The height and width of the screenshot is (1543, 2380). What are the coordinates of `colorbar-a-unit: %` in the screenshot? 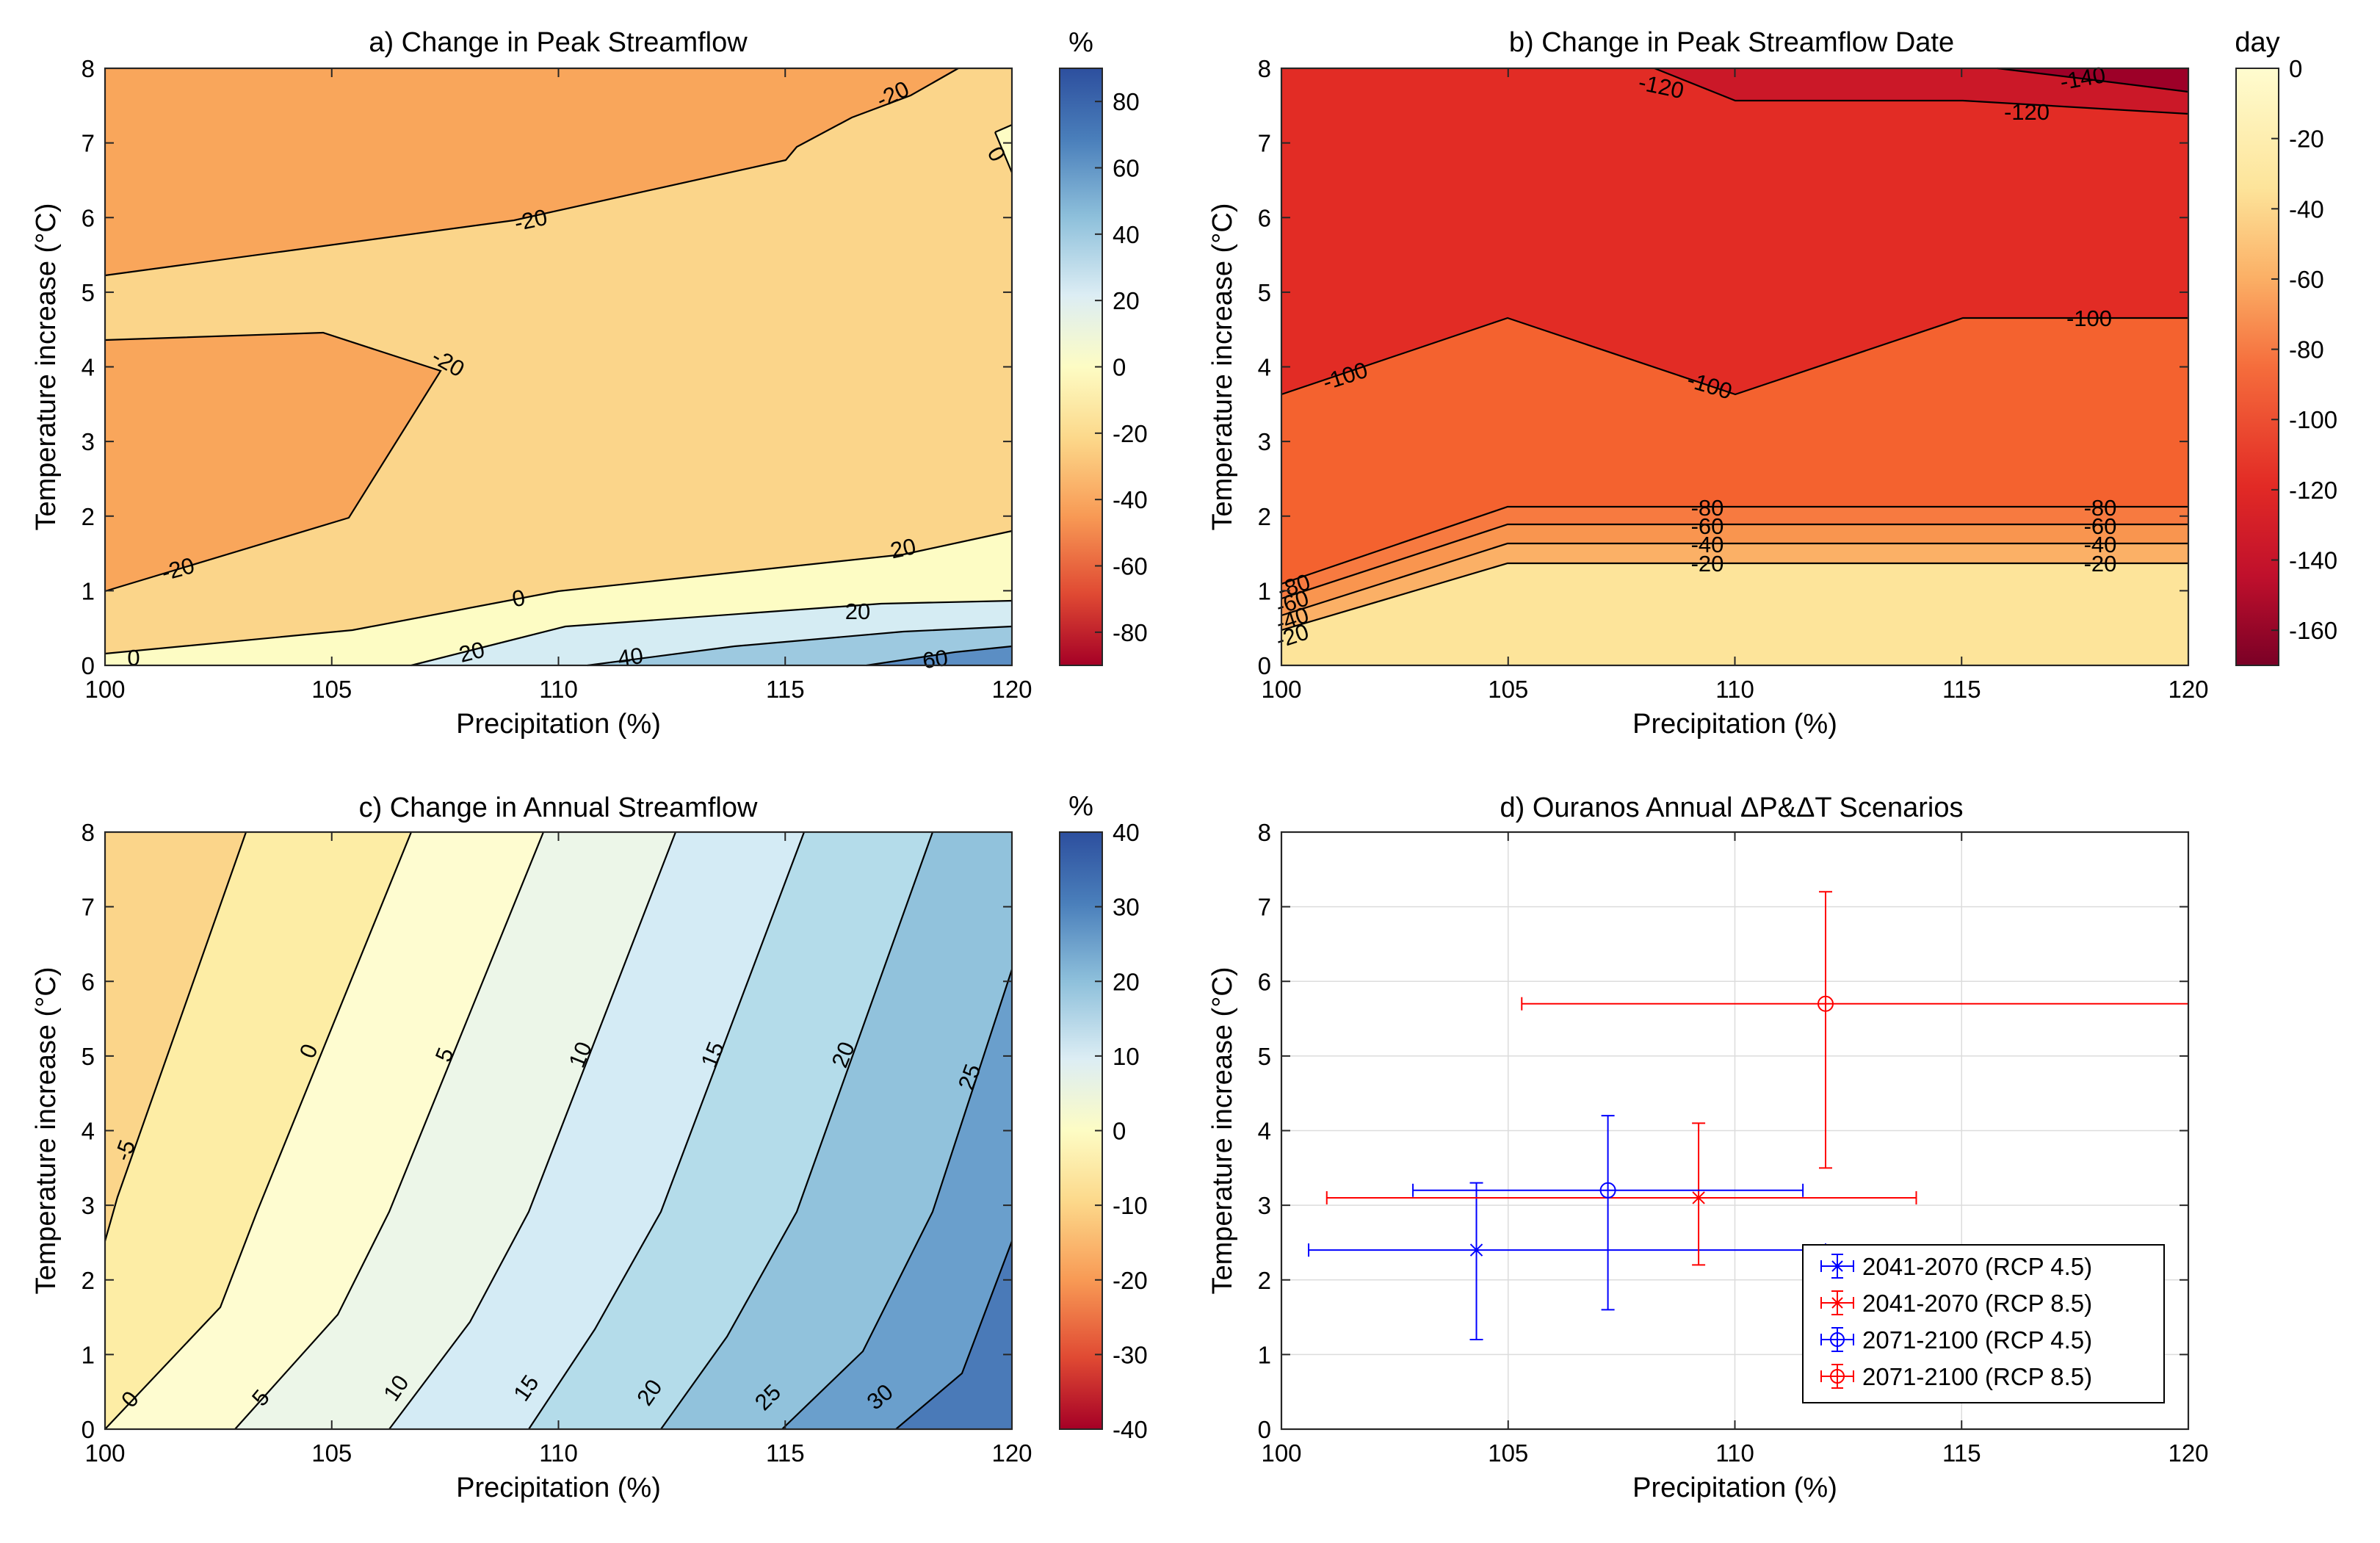 It's located at (1080, 42).